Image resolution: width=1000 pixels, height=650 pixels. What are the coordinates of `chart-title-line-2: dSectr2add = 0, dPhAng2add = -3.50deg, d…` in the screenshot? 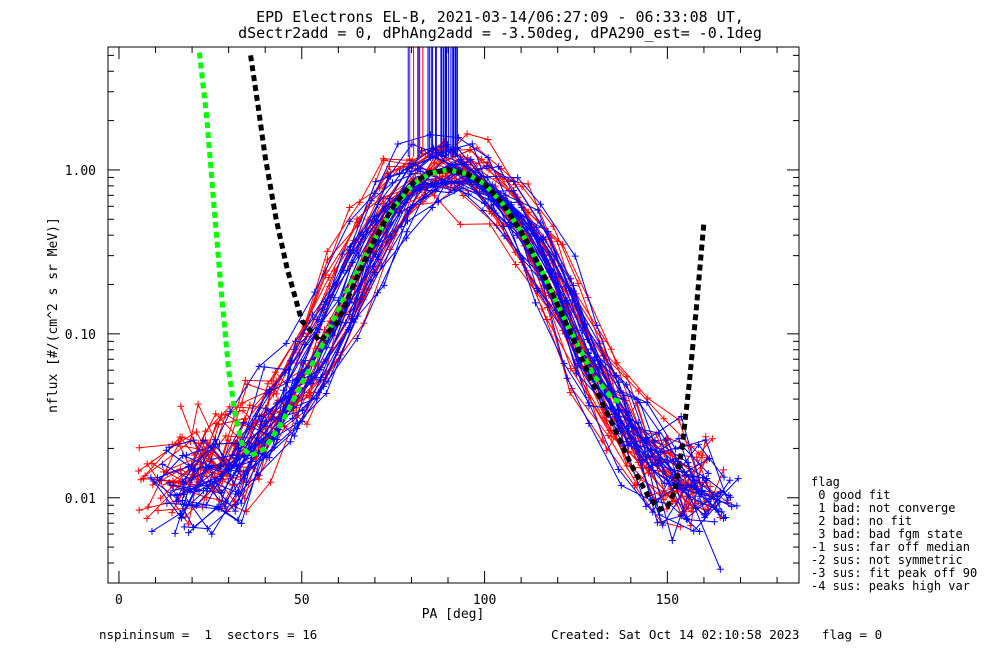 It's located at (500, 33).